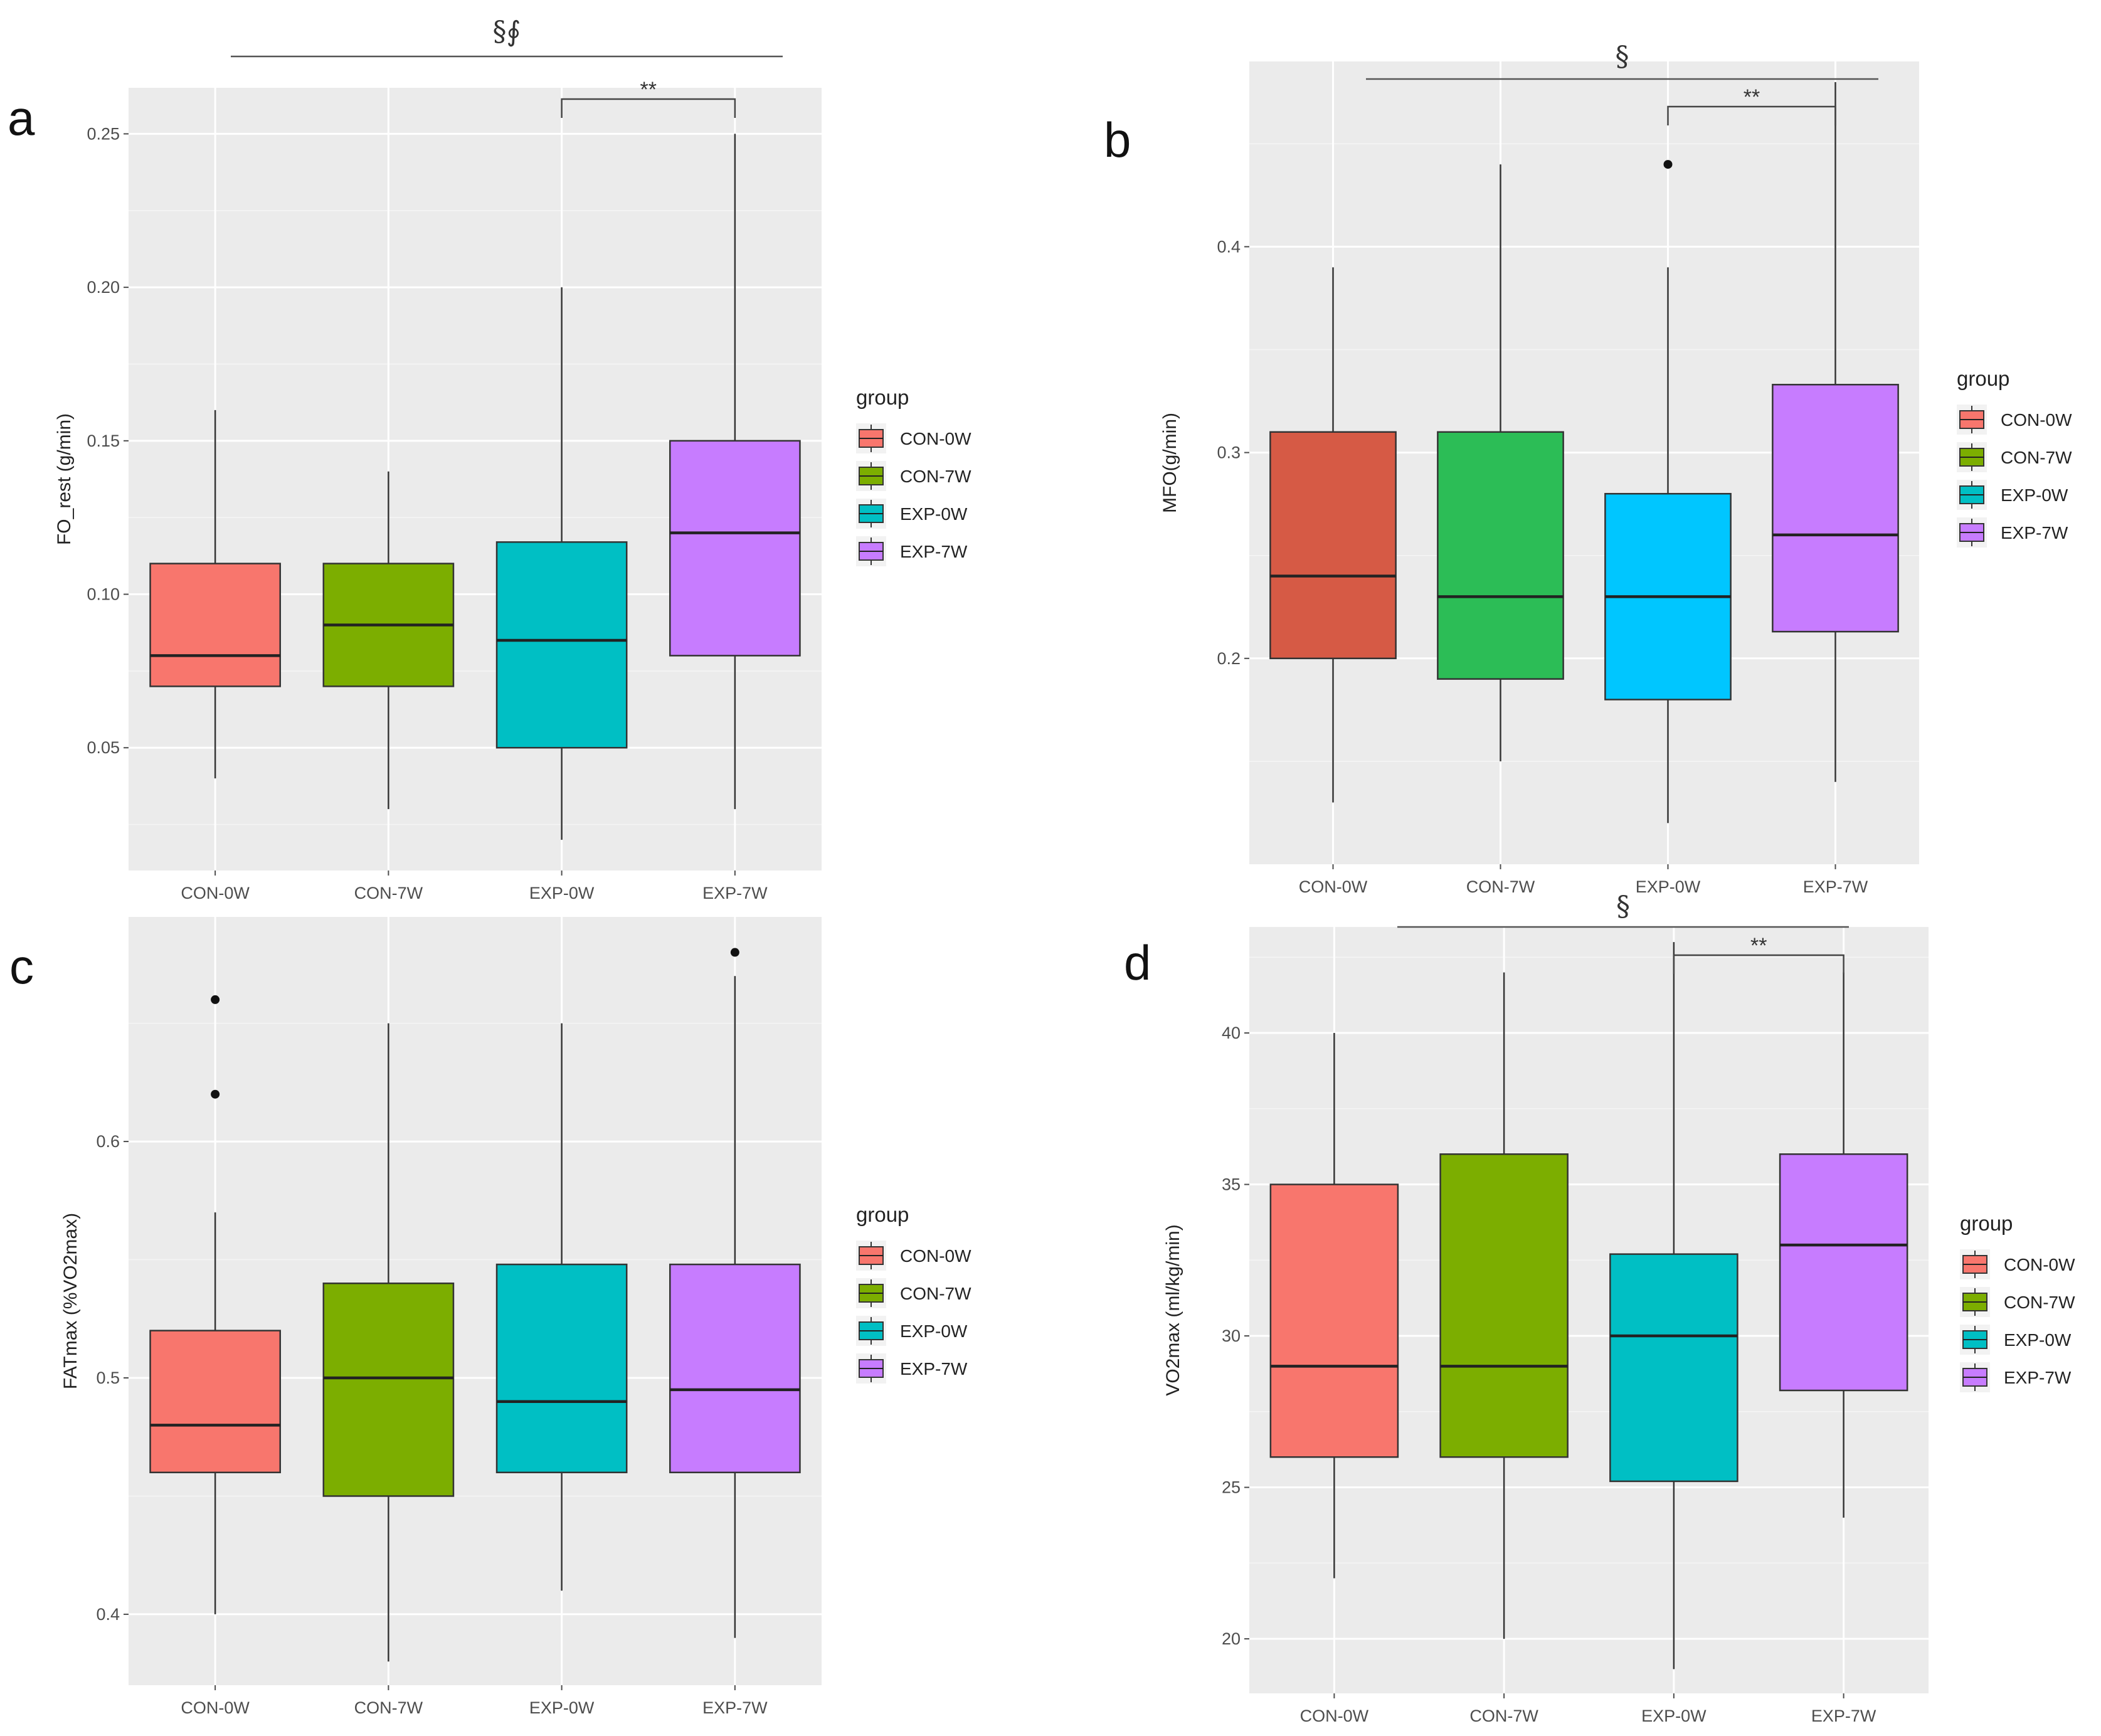  Describe the element at coordinates (1173, 1309) in the screenshot. I see `y-axis-title: VO2max (ml/kg/min)` at that location.